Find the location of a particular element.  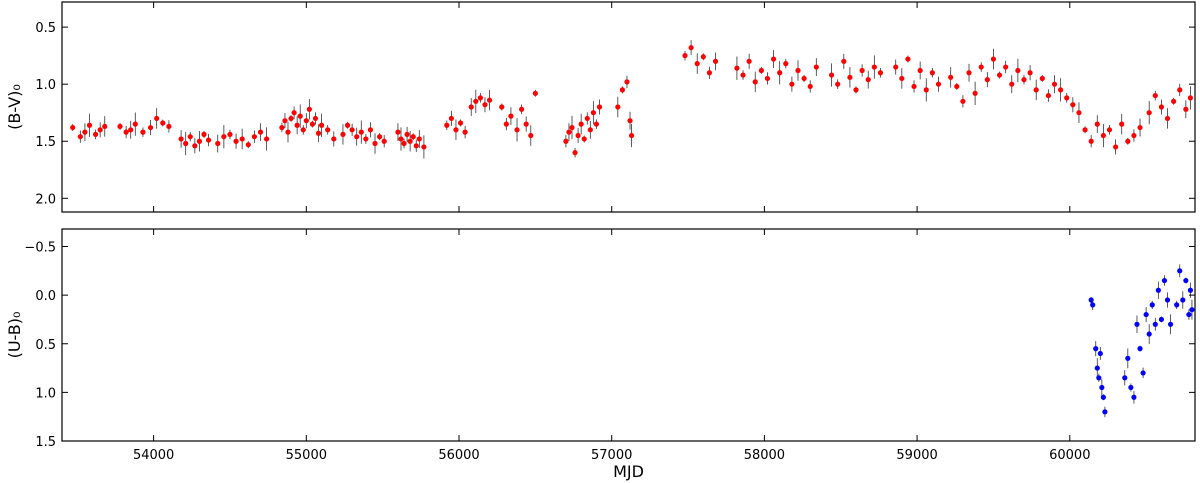

ub-ytick-label: −0.5 is located at coordinates (40, 248).